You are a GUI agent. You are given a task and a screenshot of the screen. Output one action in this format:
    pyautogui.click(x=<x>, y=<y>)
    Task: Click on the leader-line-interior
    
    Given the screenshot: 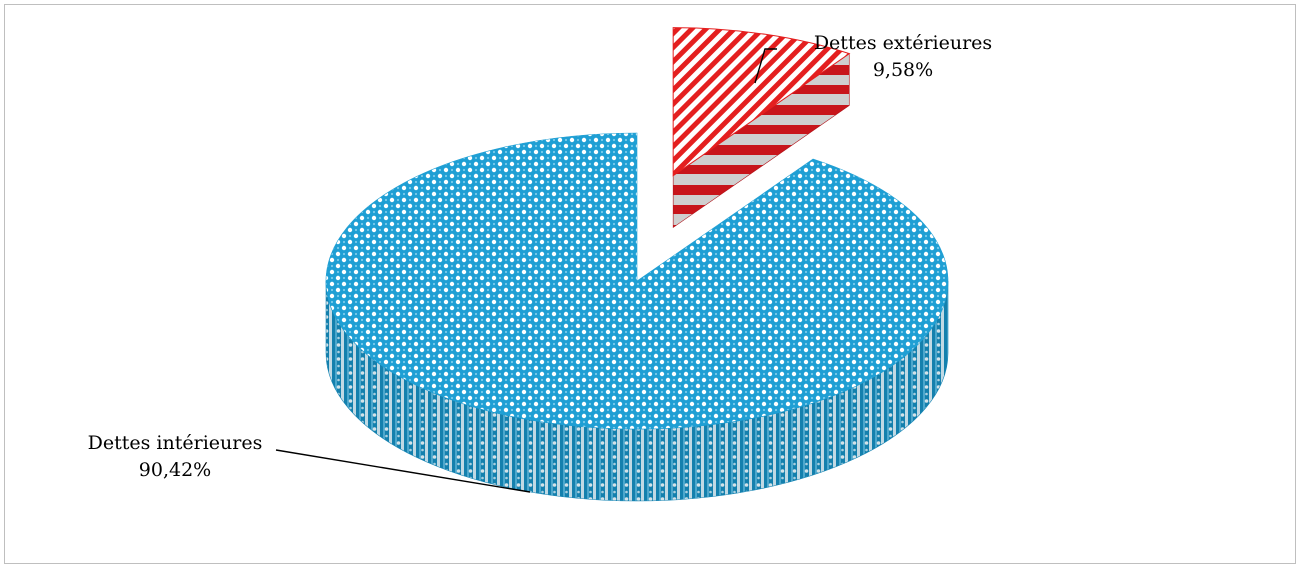 What is the action you would take?
    pyautogui.click(x=403, y=471)
    